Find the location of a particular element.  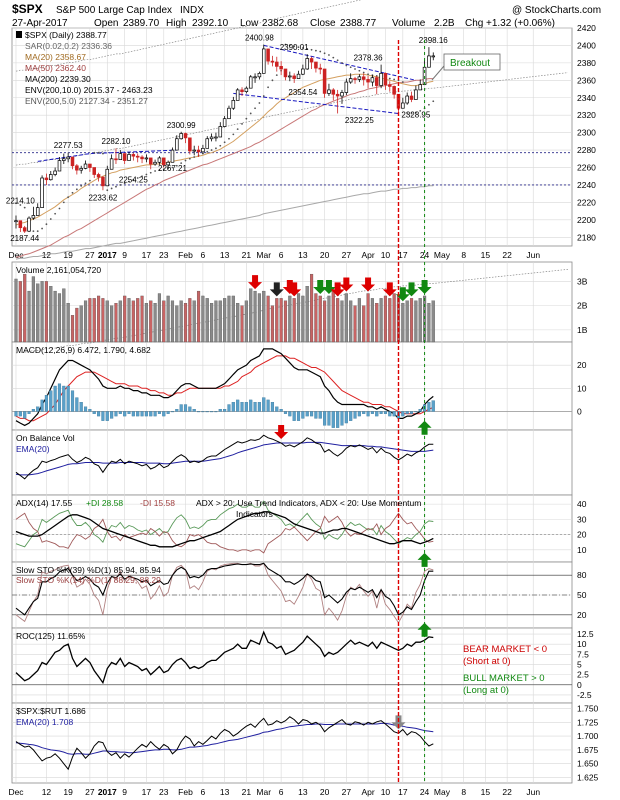

x-tick-label: 8 is located at coordinates (463, 792).